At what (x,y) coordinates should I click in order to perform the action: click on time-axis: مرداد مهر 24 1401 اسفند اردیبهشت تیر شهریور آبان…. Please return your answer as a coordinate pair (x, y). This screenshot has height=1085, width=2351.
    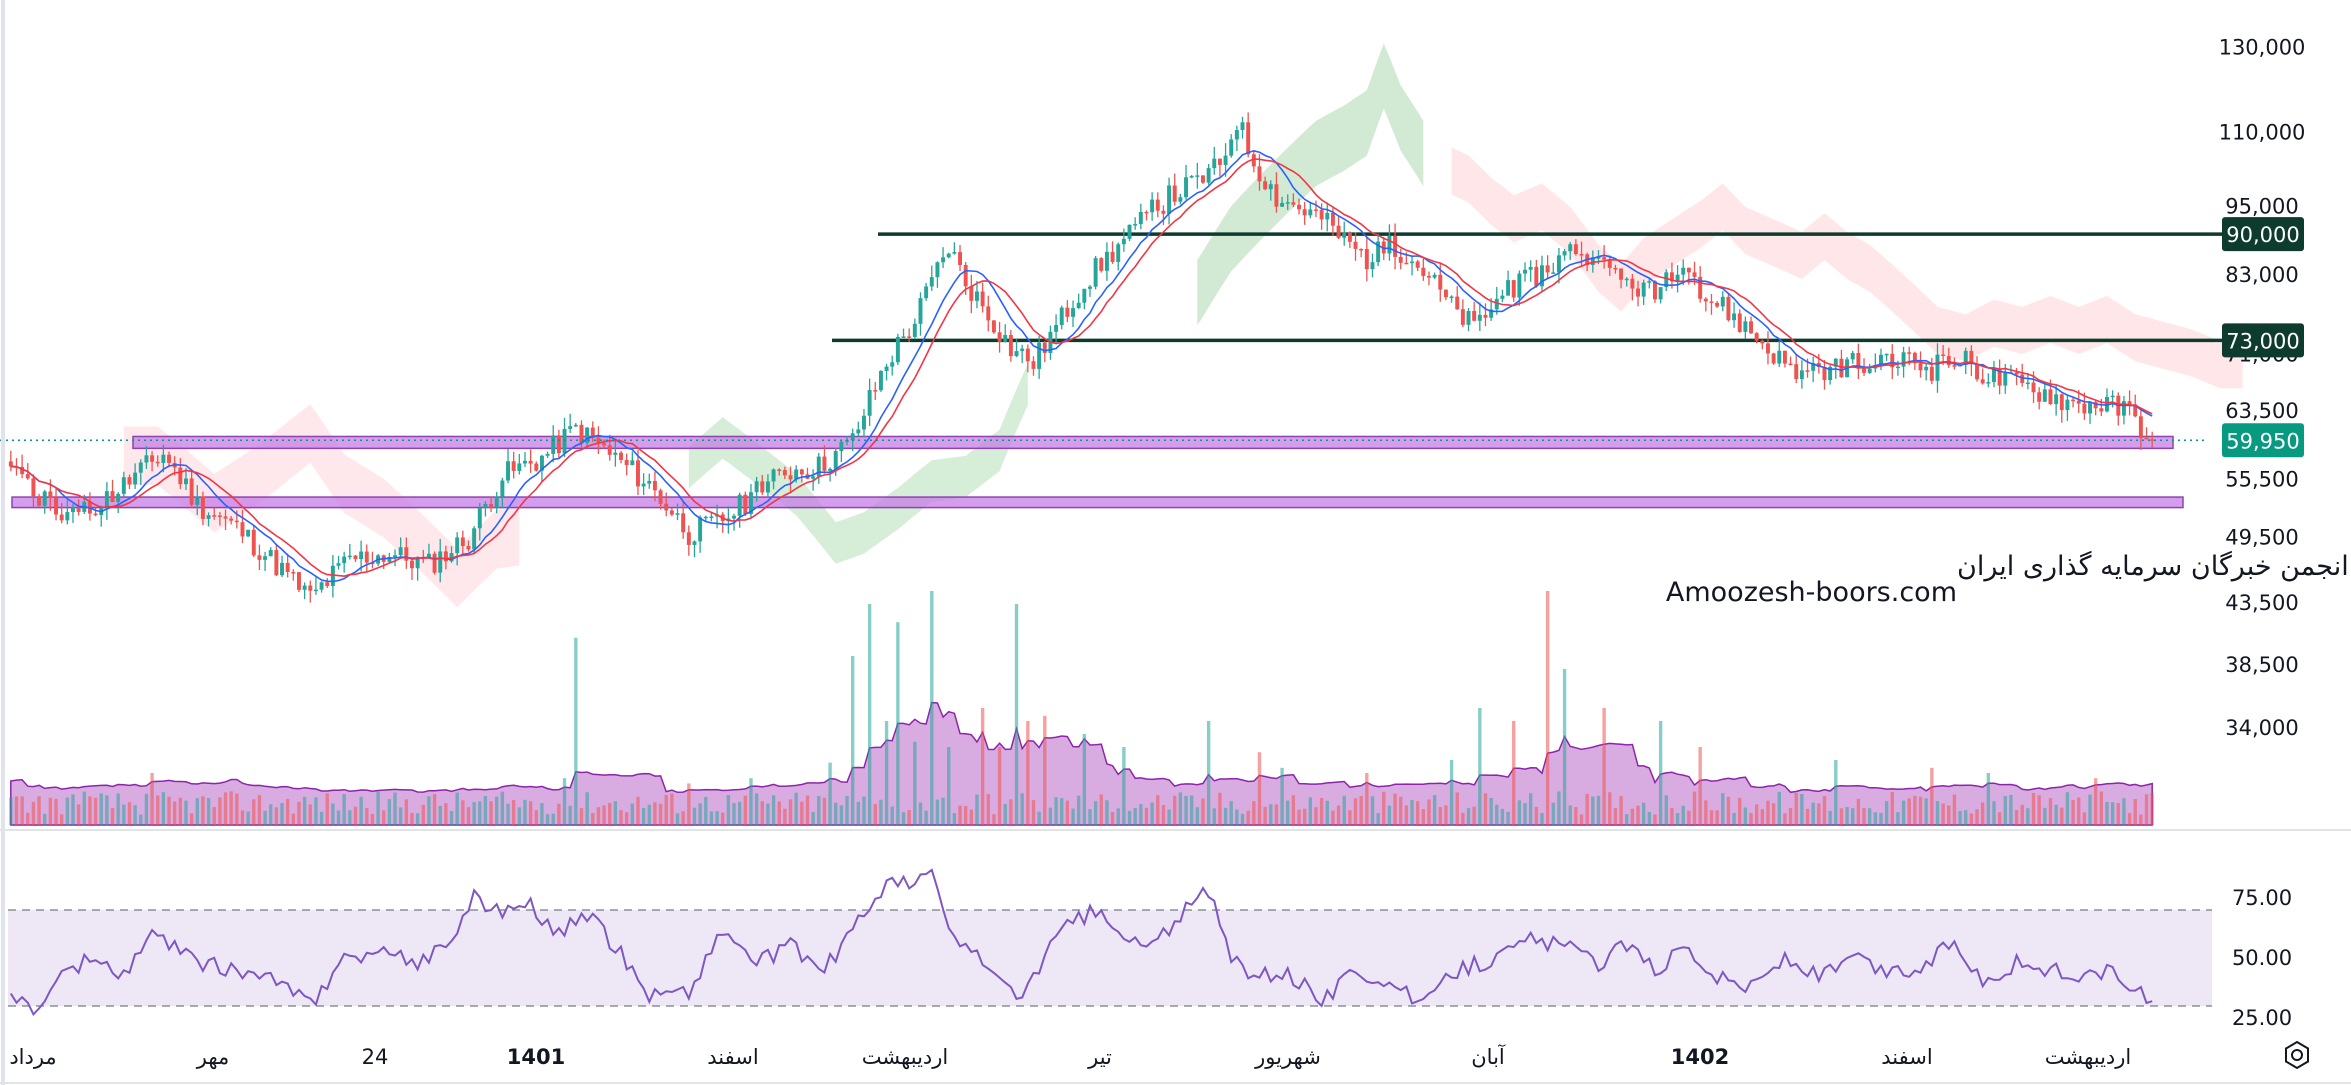
    Looking at the image, I should click on (1070, 1056).